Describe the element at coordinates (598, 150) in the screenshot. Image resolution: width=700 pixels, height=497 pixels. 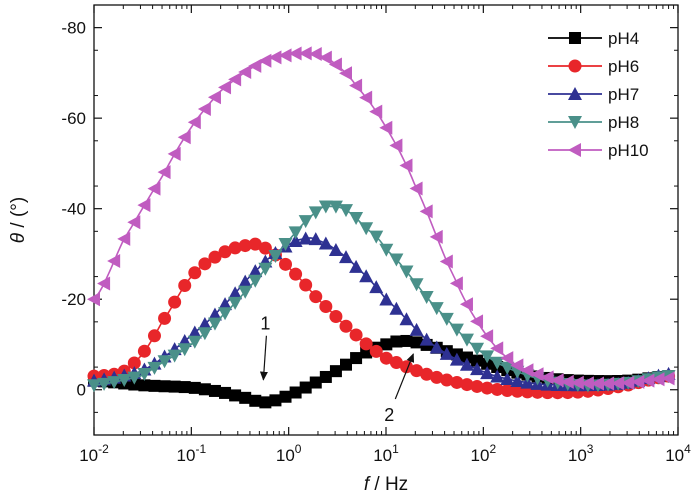
I see `legend-entry-pH10: pH10` at that location.